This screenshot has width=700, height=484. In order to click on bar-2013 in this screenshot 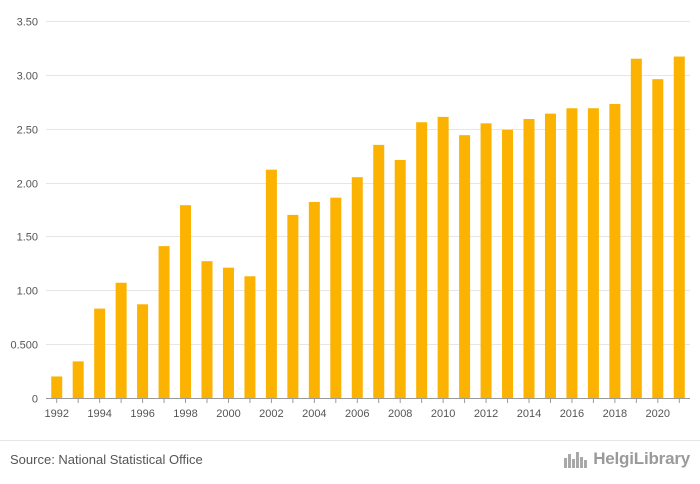, I will do `click(508, 264)`.